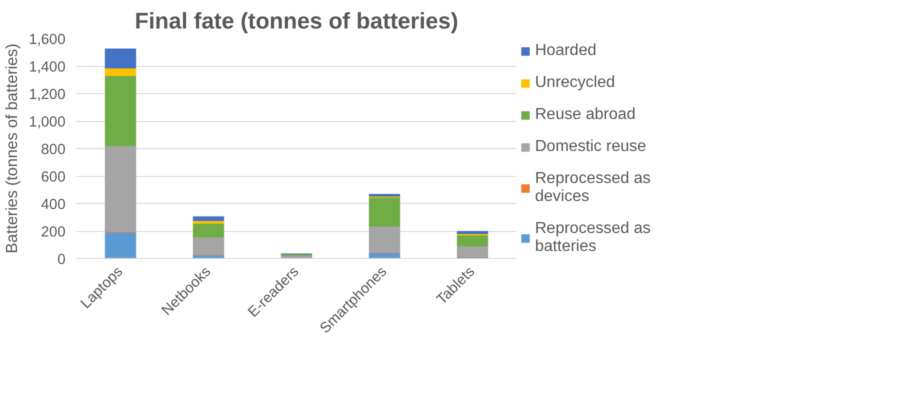  What do you see at coordinates (53, 232) in the screenshot?
I see `y-tick-label: 200` at bounding box center [53, 232].